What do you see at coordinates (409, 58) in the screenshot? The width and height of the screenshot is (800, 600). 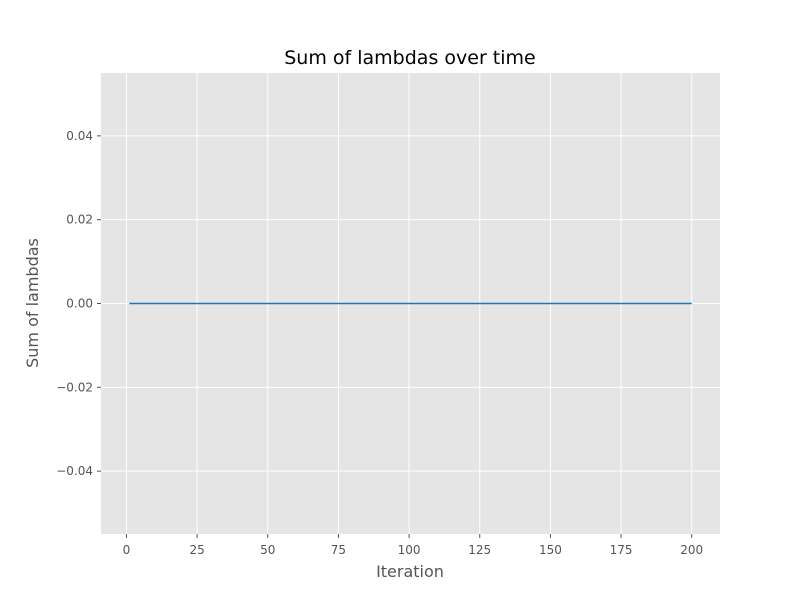 I see `chart-title: Sum of lambdas over time` at bounding box center [409, 58].